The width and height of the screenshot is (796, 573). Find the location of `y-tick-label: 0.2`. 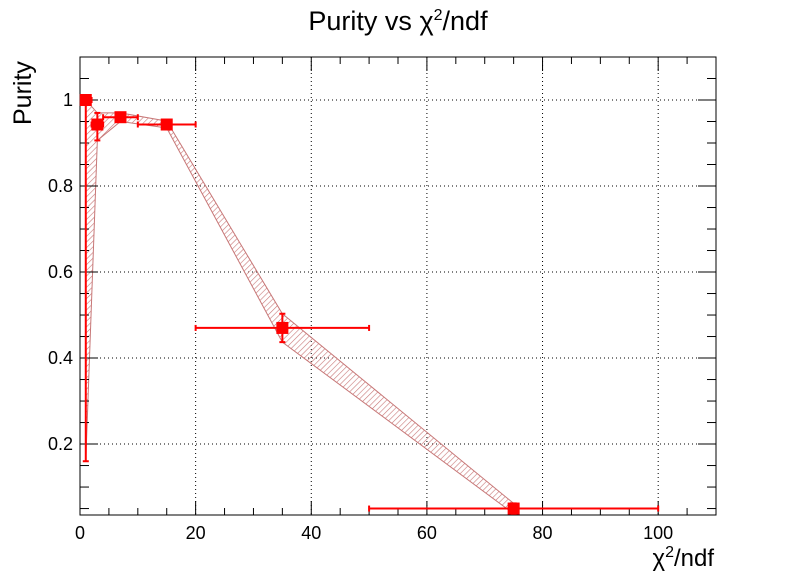

y-tick-label: 0.2 is located at coordinates (60, 444).